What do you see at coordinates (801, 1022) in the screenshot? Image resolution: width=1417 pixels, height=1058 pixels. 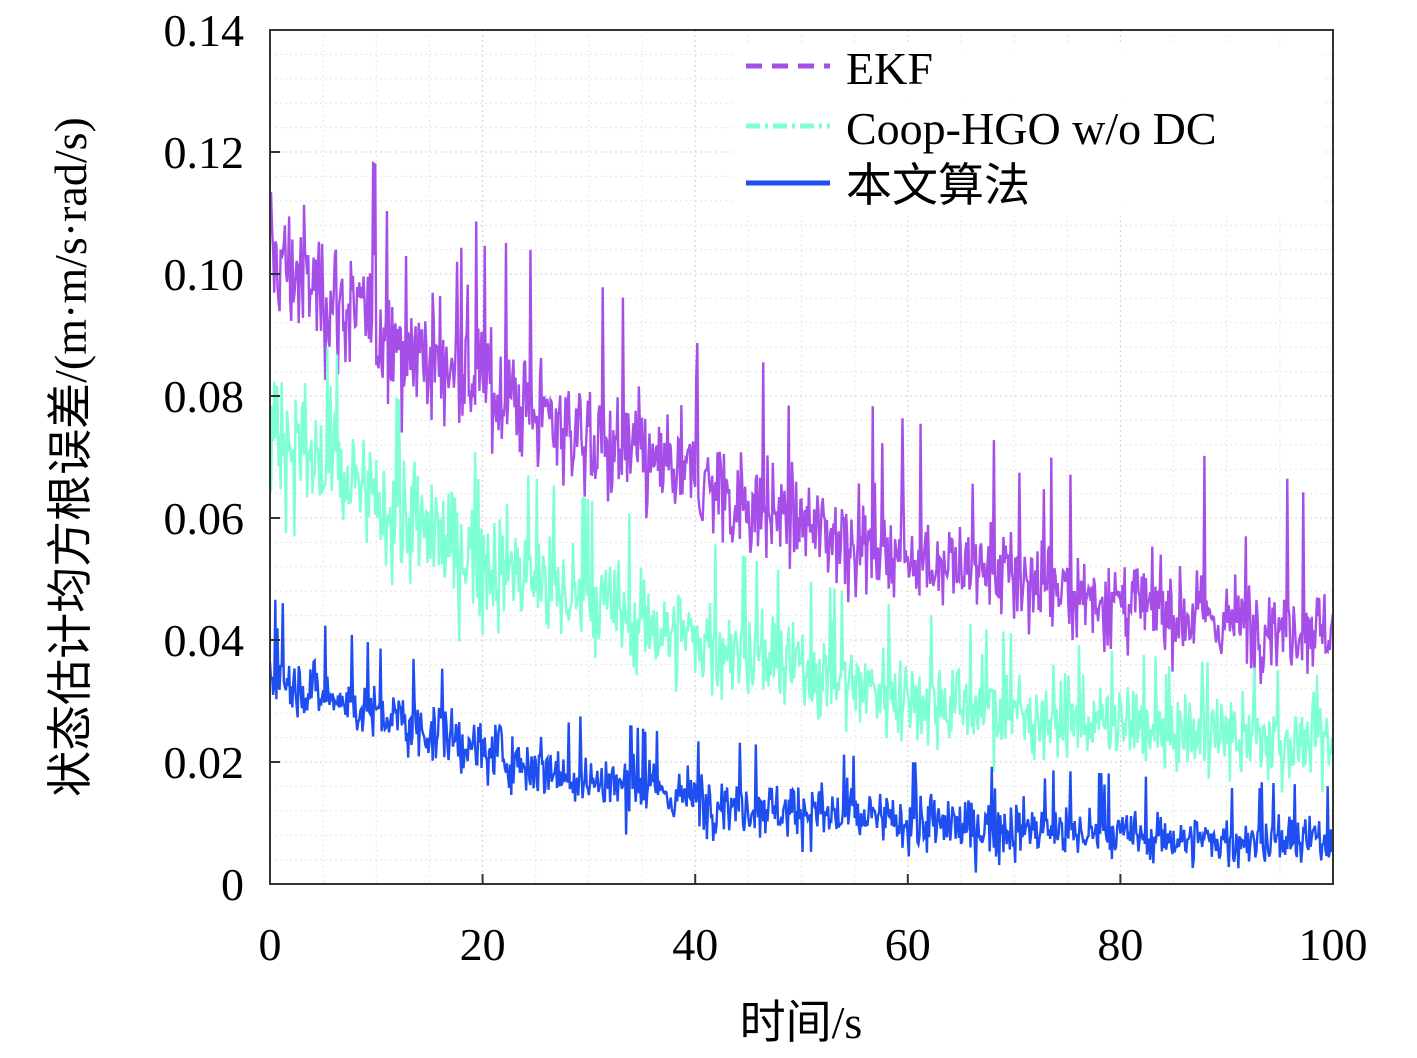 I see `x-axis-title: 时间/s` at bounding box center [801, 1022].